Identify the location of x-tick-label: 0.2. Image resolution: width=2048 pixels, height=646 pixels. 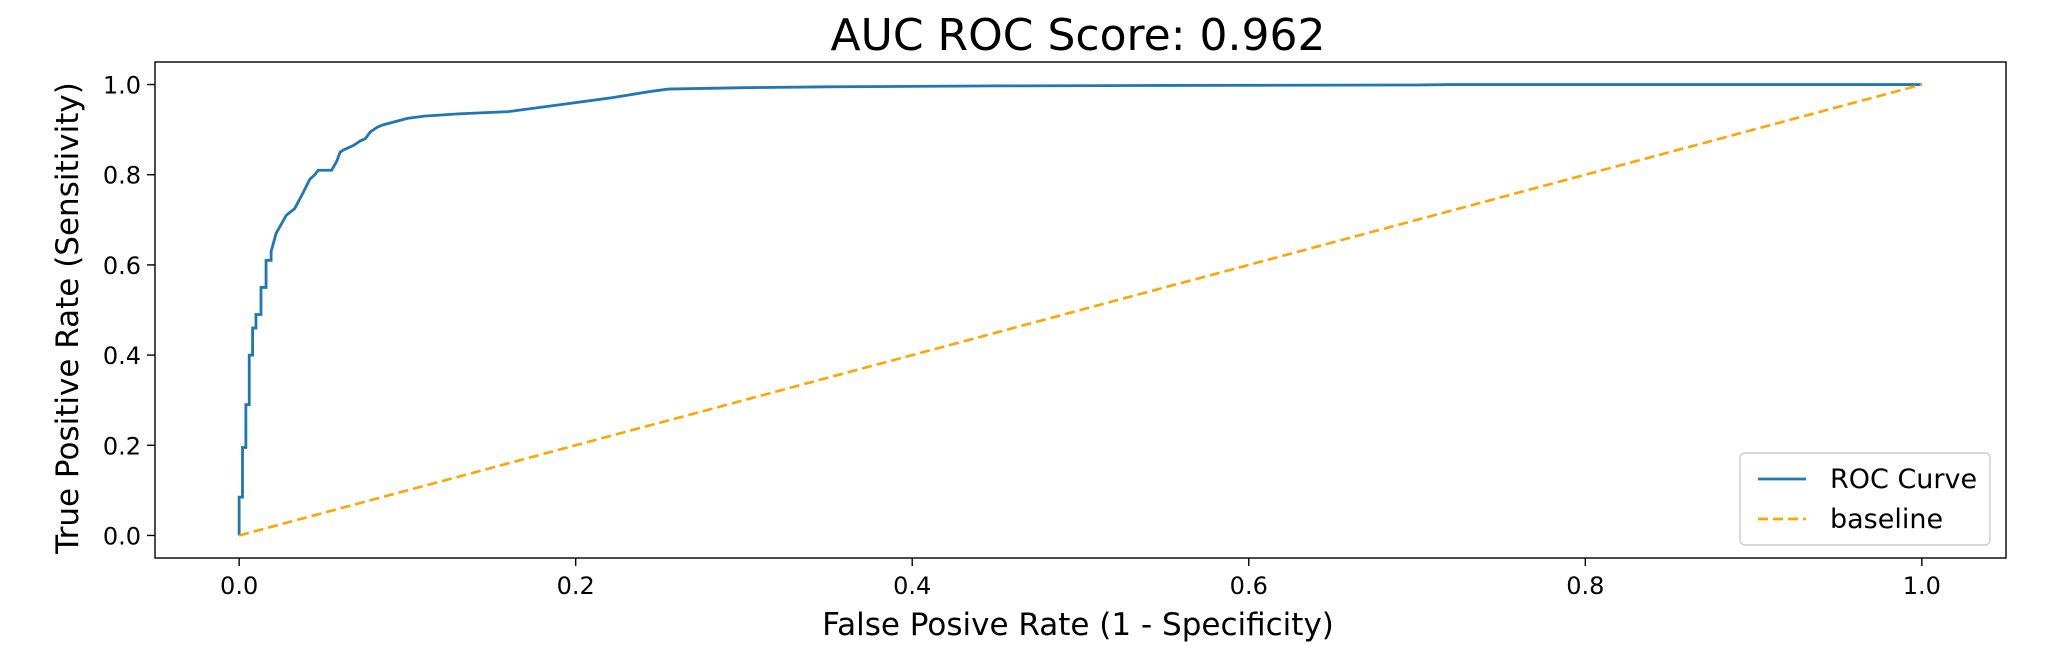
(576, 586).